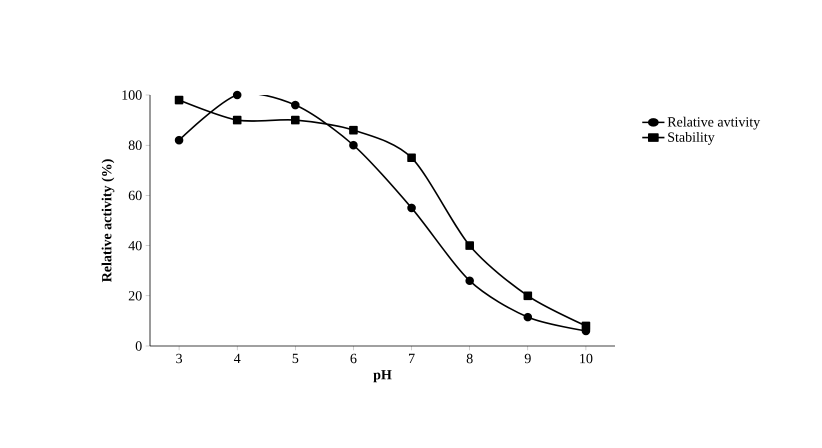 The width and height of the screenshot is (822, 448). What do you see at coordinates (108, 220) in the screenshot?
I see `y-axis-title: Relative activity (%)` at bounding box center [108, 220].